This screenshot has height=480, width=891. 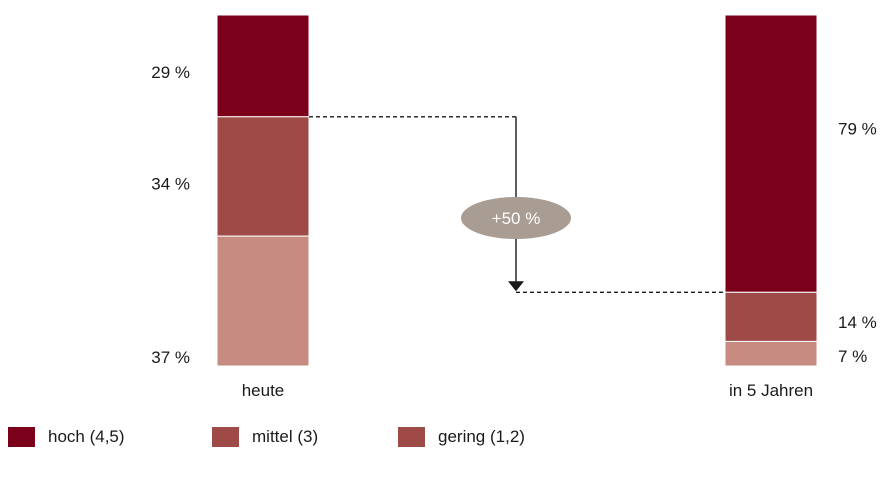 What do you see at coordinates (857, 322) in the screenshot?
I see `value-label-in-5-jahren-mittel-3: 14 %` at bounding box center [857, 322].